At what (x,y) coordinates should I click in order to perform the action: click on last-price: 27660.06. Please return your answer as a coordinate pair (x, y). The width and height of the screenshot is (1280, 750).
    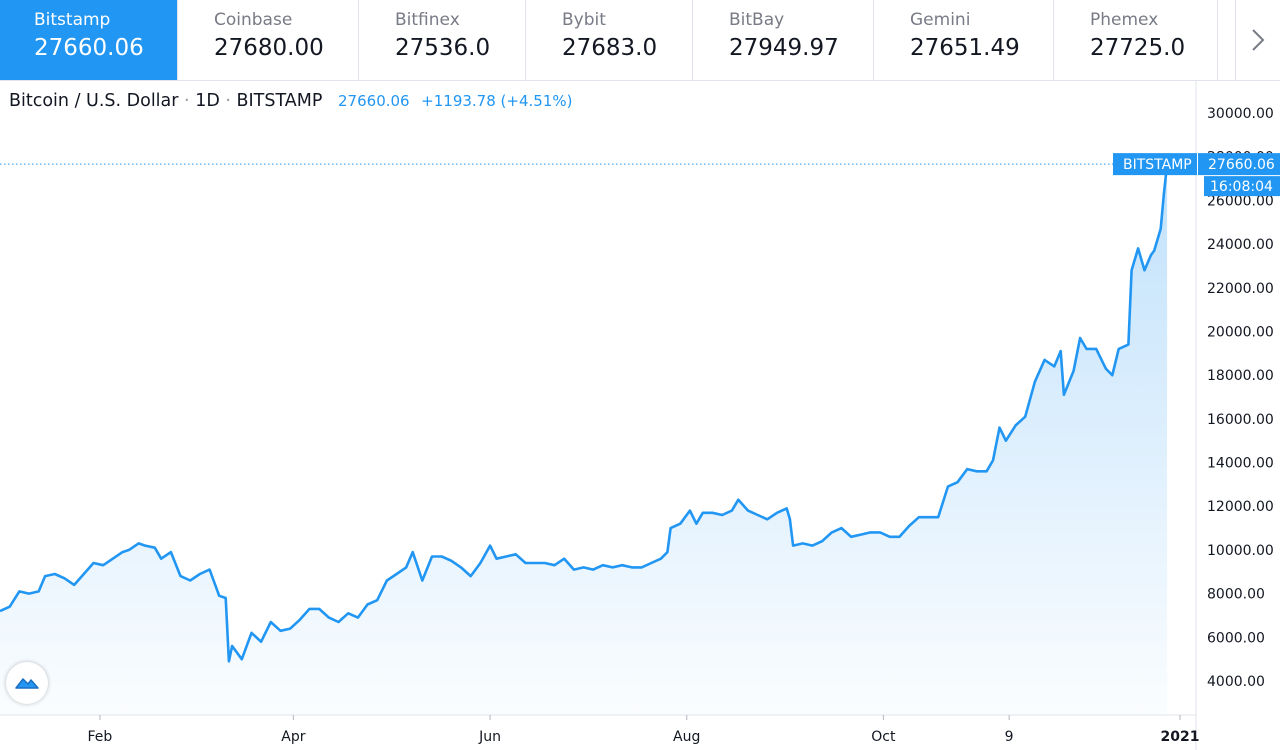
    Looking at the image, I should click on (374, 101).